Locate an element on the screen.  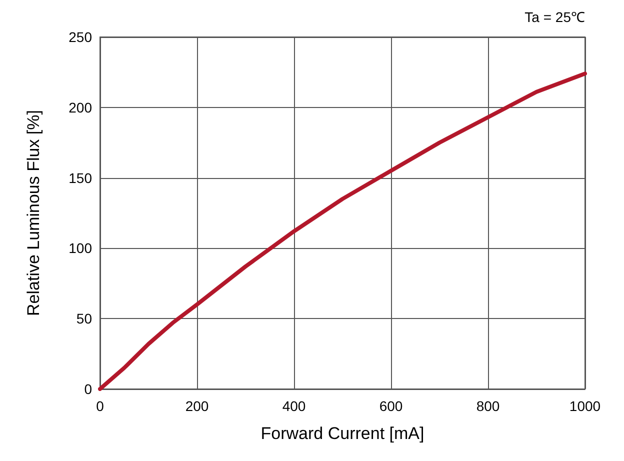
y-tick-label: 250 is located at coordinates (80, 37).